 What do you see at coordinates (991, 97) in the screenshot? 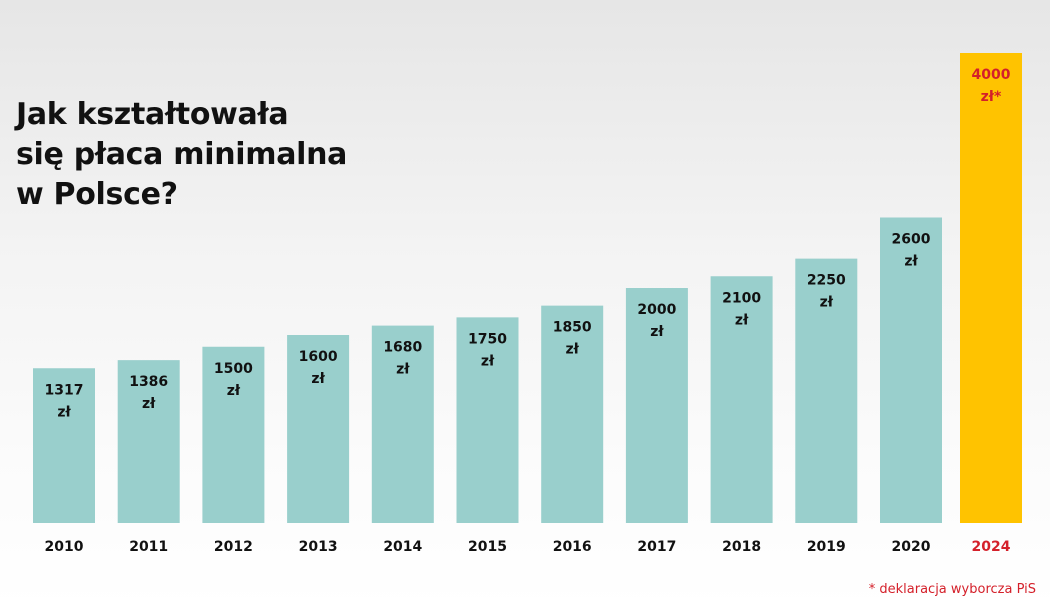
I see `bar-unit-label-2024: zł*` at bounding box center [991, 97].